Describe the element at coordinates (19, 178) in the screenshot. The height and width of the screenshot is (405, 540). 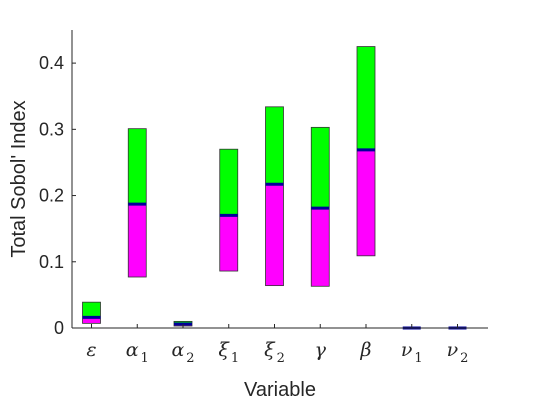
I see `y-axis-title: Total Sobol' Index` at that location.